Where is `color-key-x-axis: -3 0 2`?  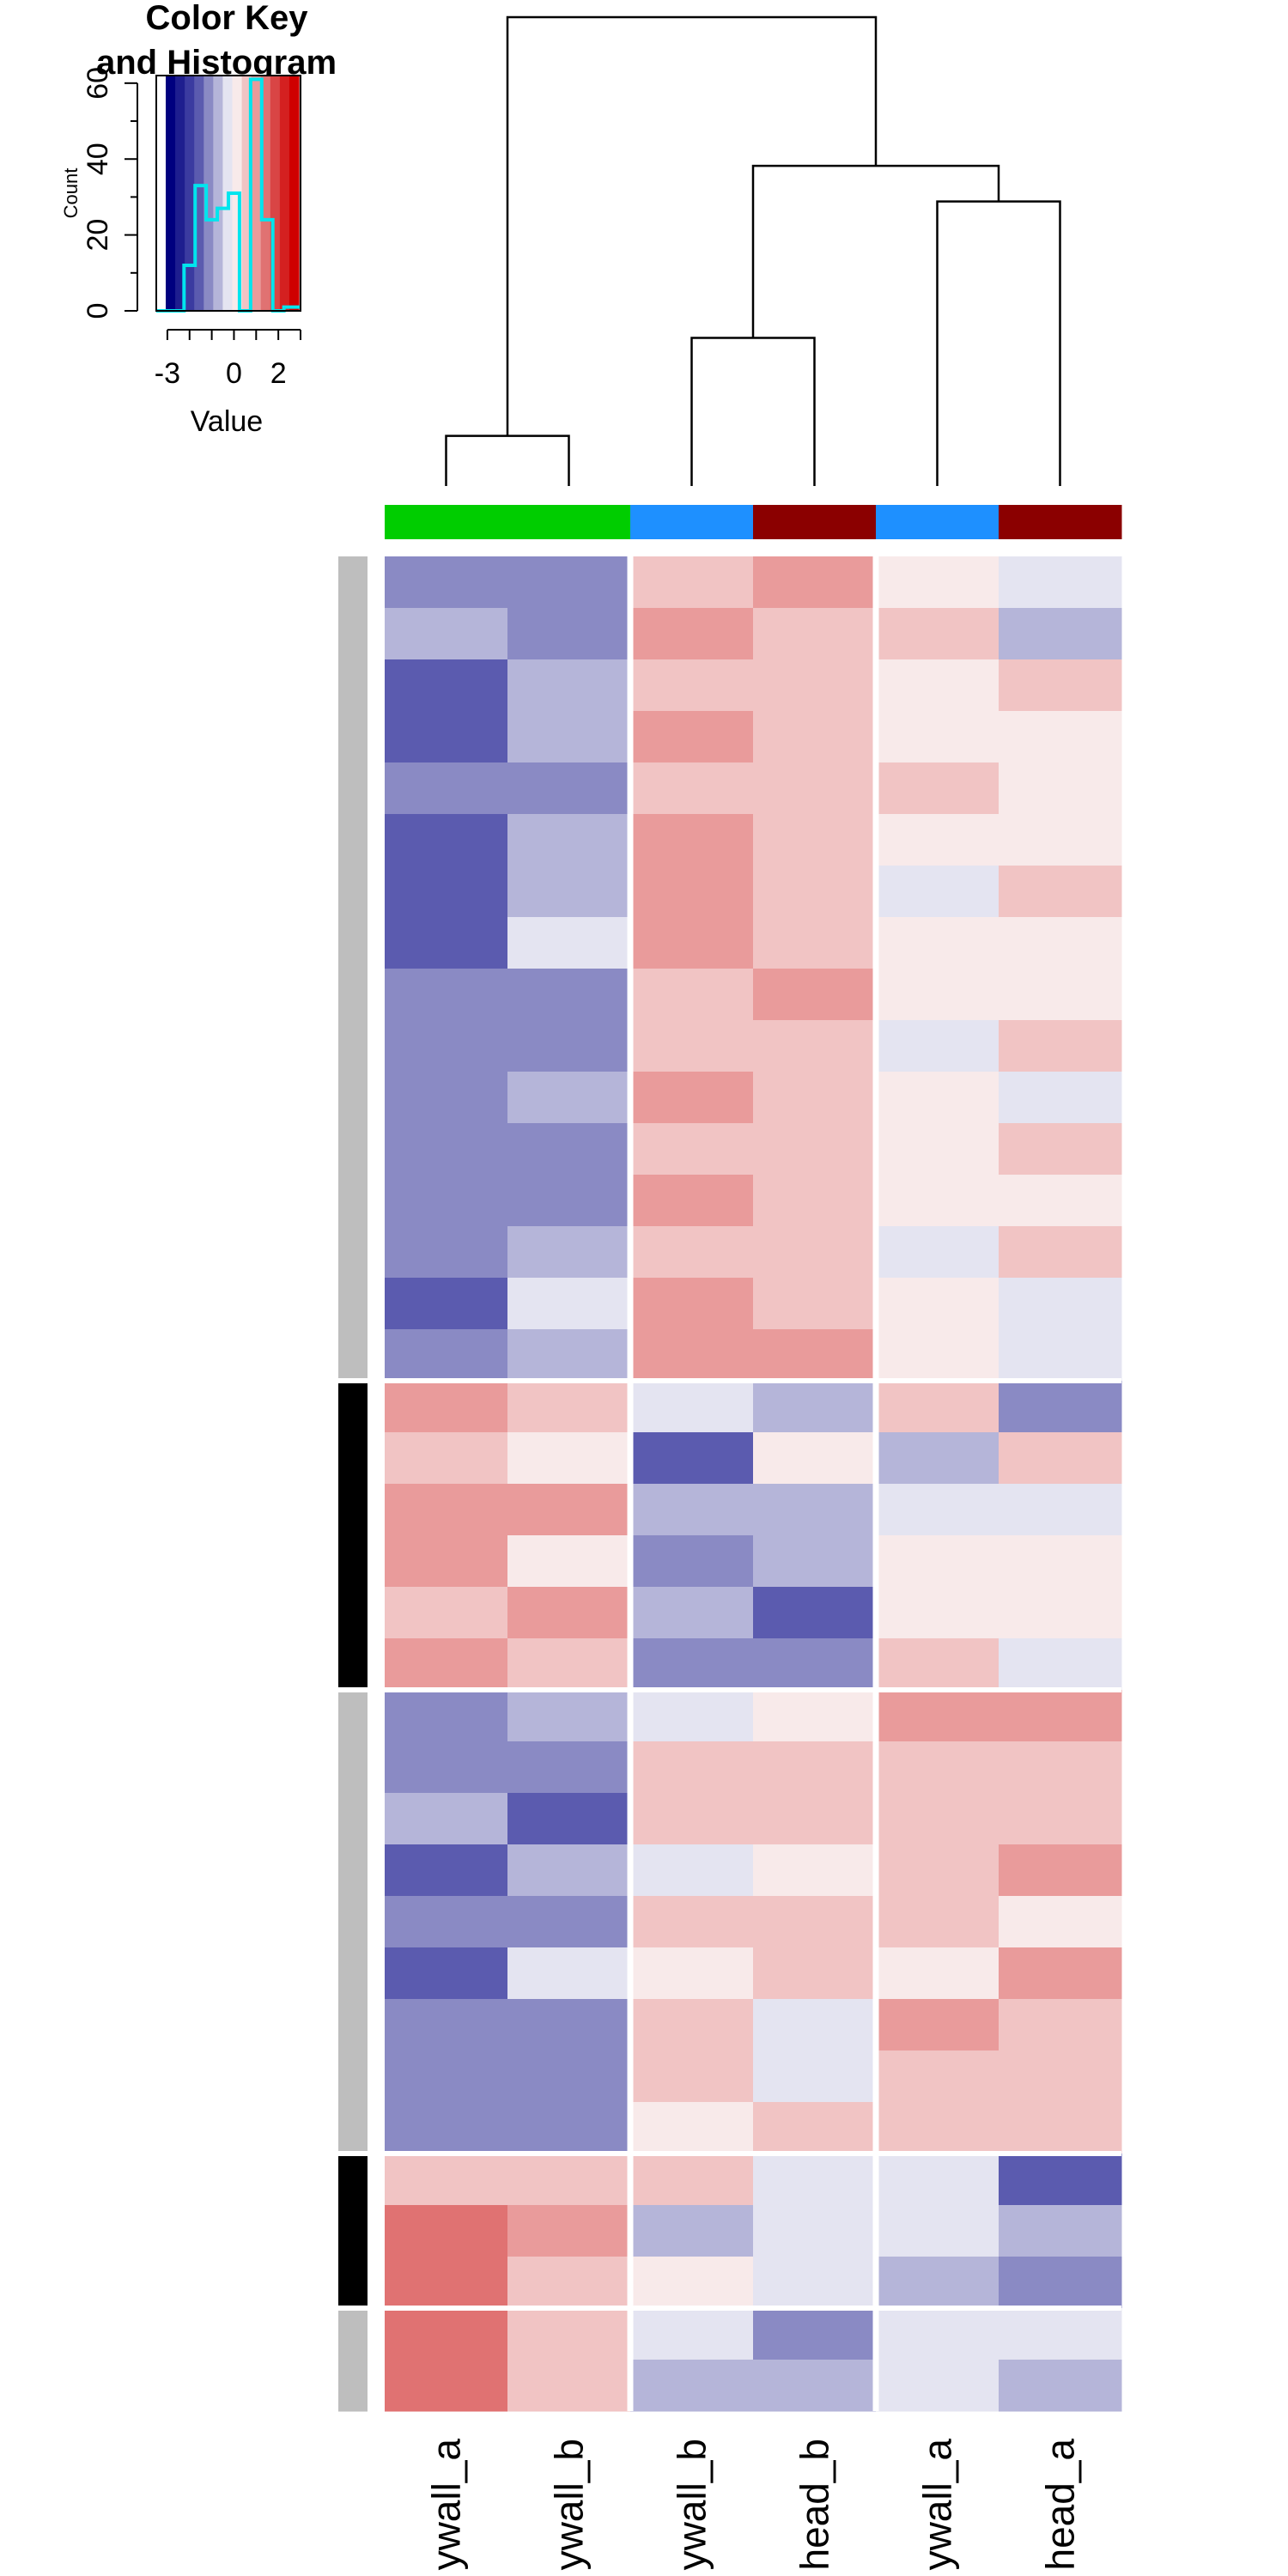 color-key-x-axis: -3 0 2 is located at coordinates (228, 359).